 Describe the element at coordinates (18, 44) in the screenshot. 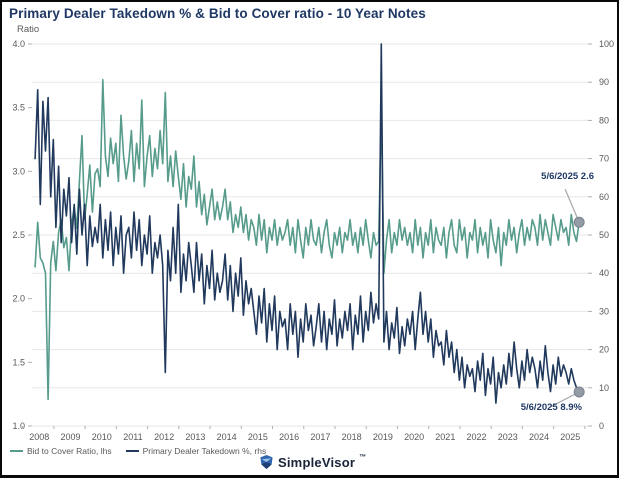

I see `svg-text: 4.0` at that location.